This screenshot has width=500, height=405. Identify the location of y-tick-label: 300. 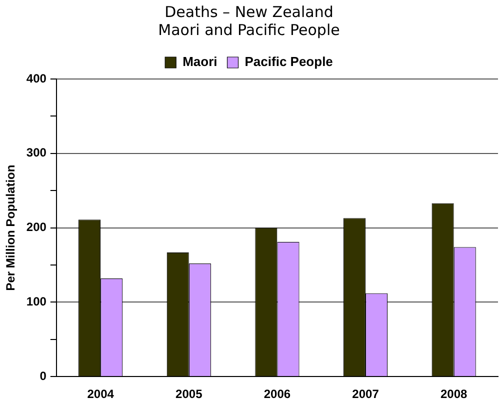
(36, 153).